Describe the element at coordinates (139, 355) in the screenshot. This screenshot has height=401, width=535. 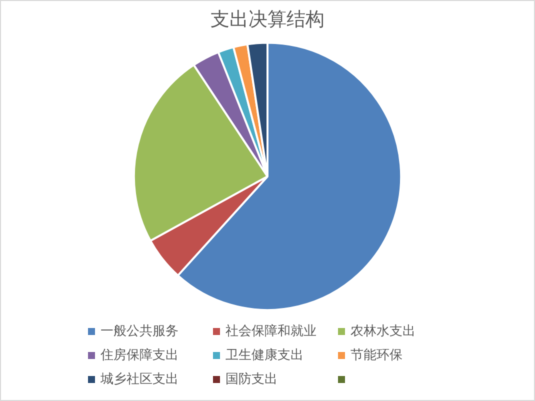
I see `legend-label: 住房保障支出` at that location.